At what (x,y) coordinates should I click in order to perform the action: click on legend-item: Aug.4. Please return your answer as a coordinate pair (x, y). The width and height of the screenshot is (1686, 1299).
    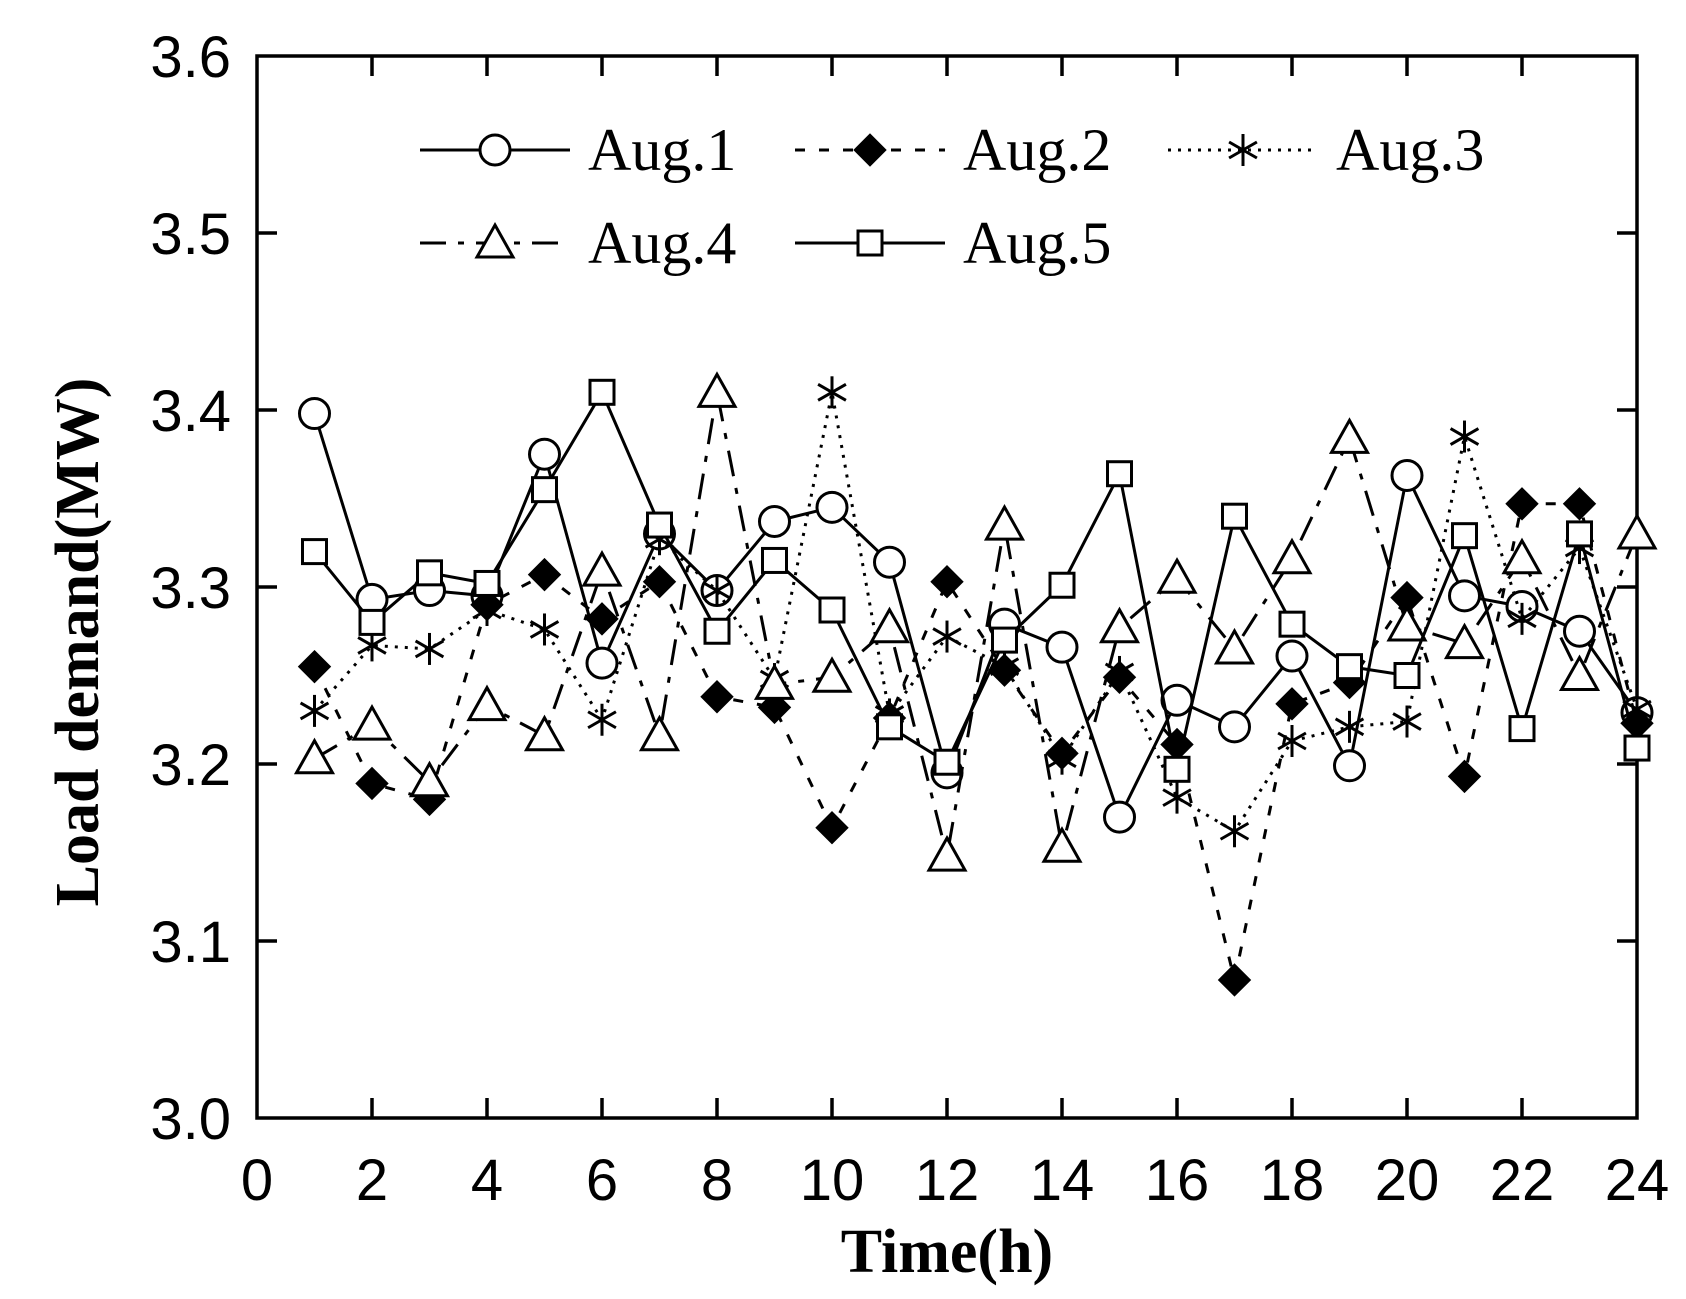
    Looking at the image, I should click on (578, 243).